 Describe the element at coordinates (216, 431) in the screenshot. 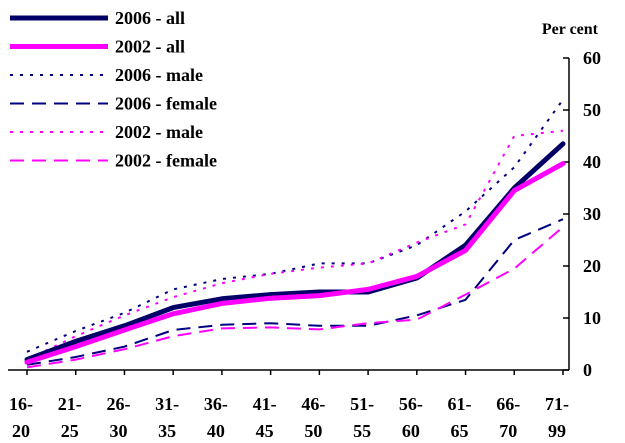

I see `x-tick-label-bottom: 40` at that location.